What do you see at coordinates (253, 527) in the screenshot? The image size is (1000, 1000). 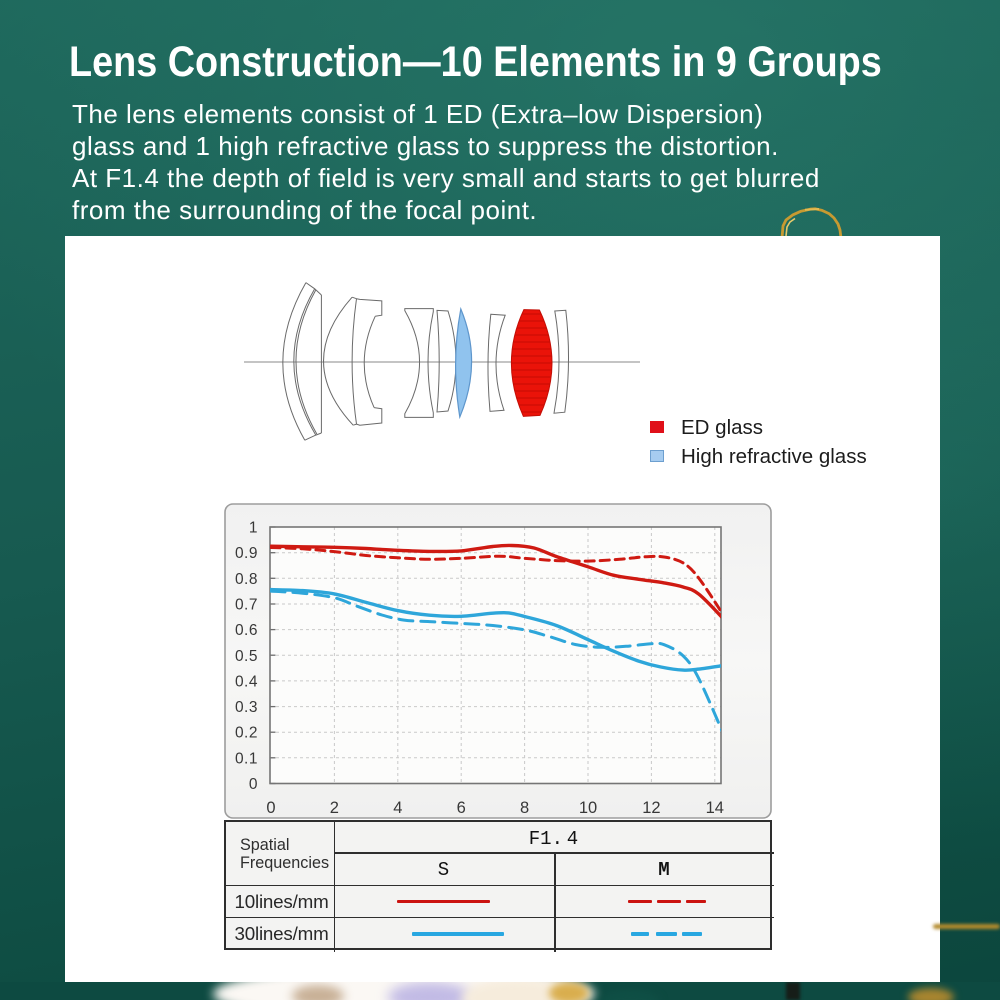 I see `svg-text: 1` at bounding box center [253, 527].